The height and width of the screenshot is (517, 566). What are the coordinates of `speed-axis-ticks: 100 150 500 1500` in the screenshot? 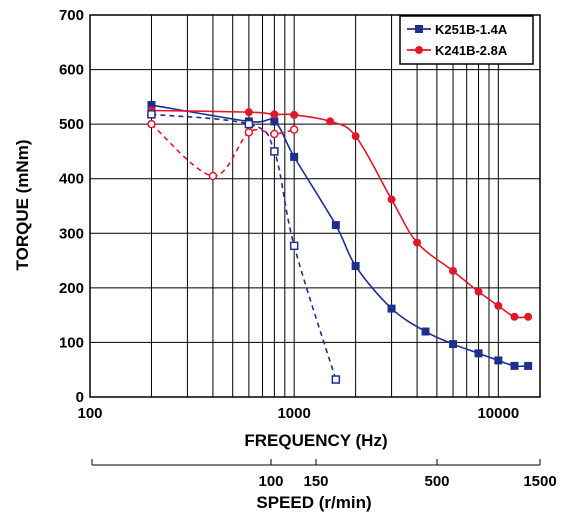 It's located at (324, 474).